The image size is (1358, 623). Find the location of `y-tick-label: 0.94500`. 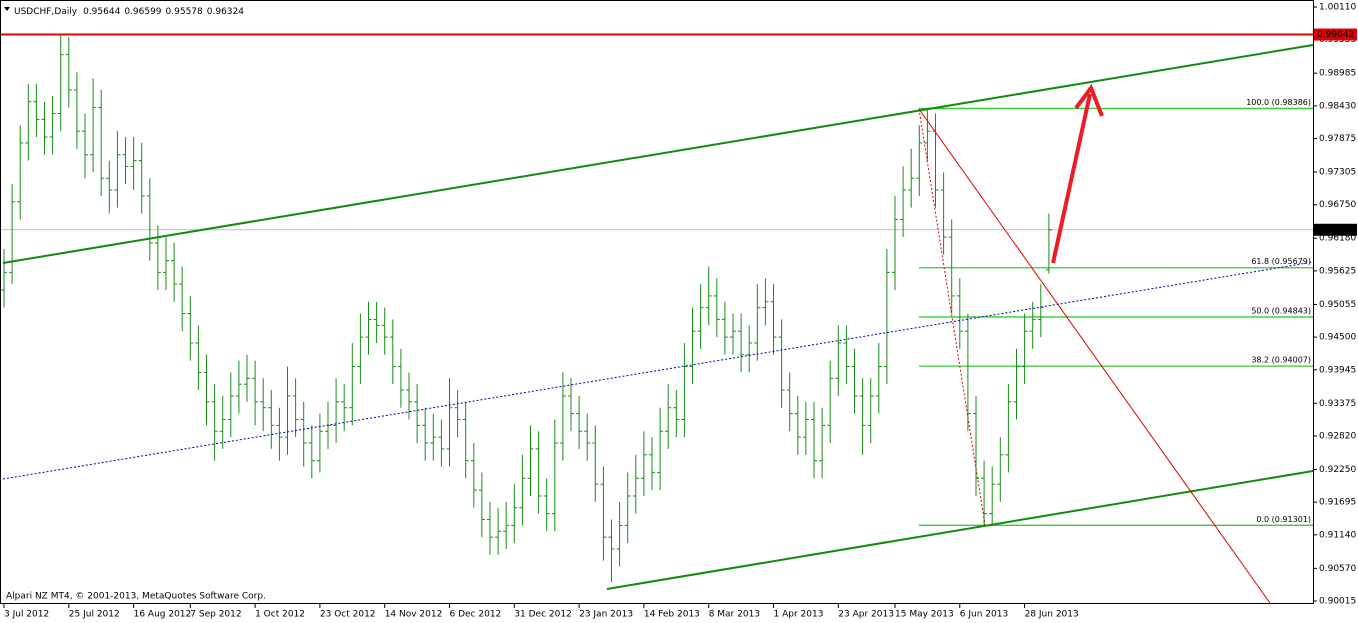

y-tick-label: 0.94500 is located at coordinates (1337, 338).